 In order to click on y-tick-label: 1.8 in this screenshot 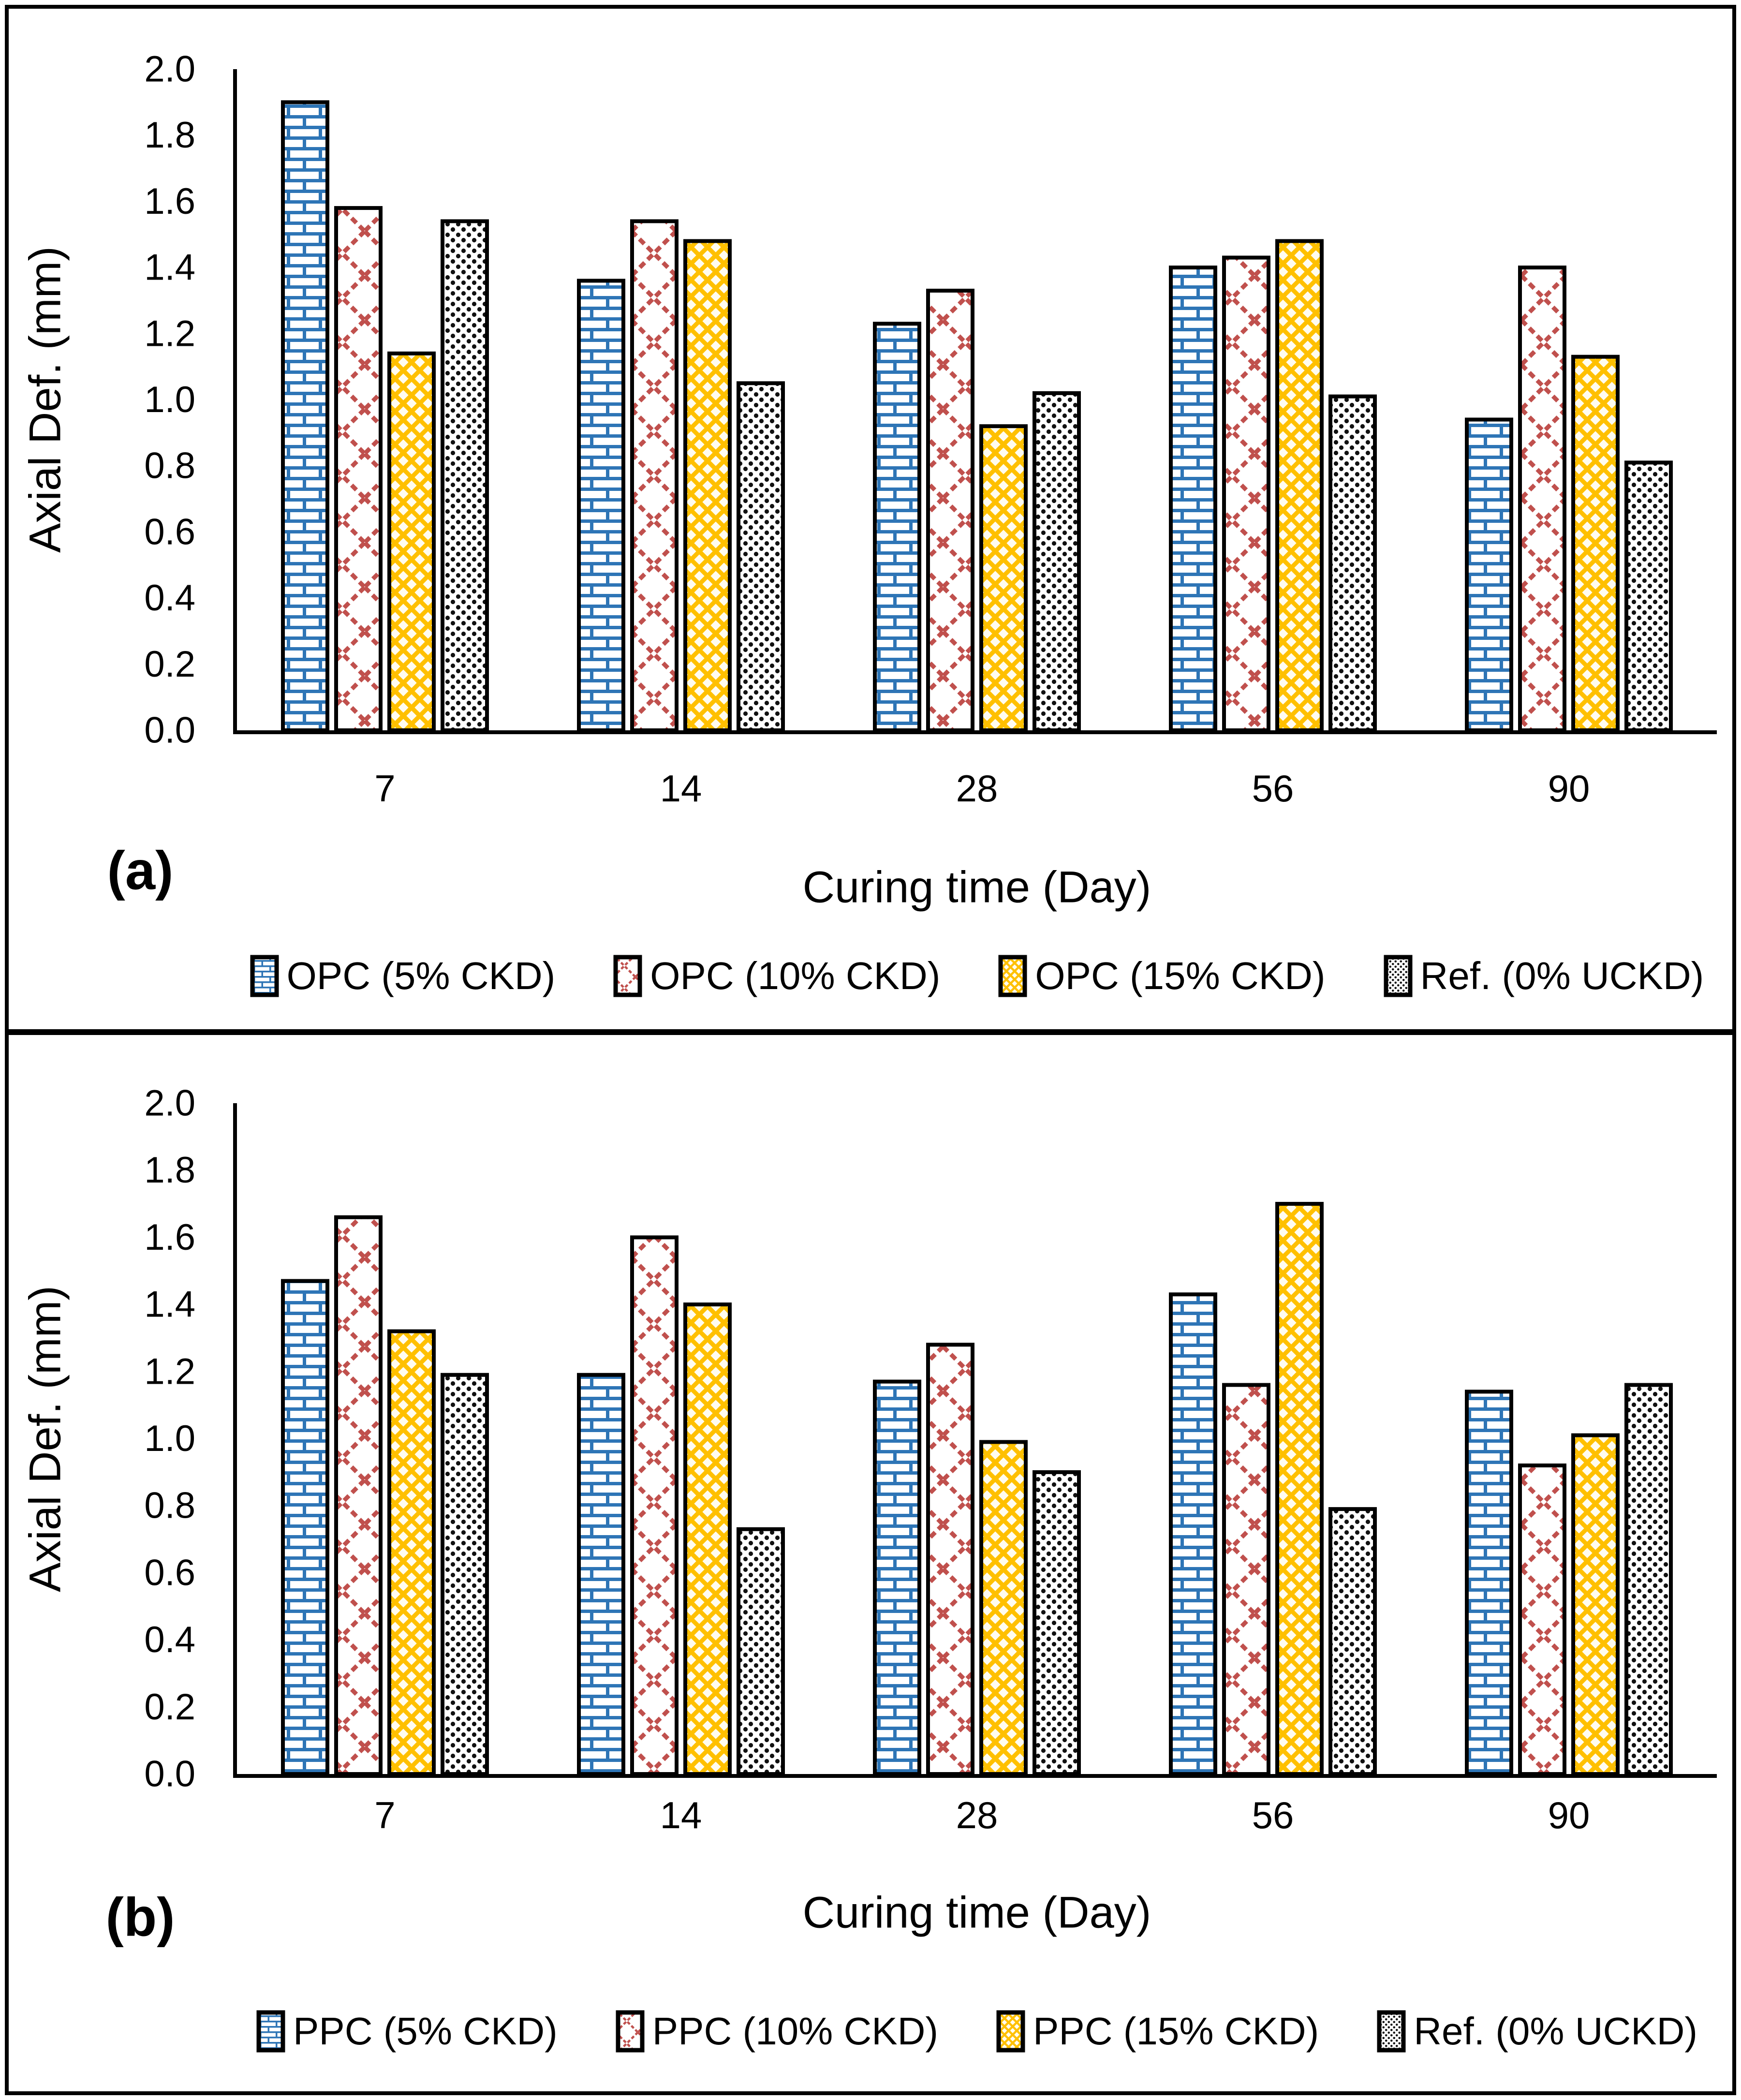, I will do `click(169, 135)`.